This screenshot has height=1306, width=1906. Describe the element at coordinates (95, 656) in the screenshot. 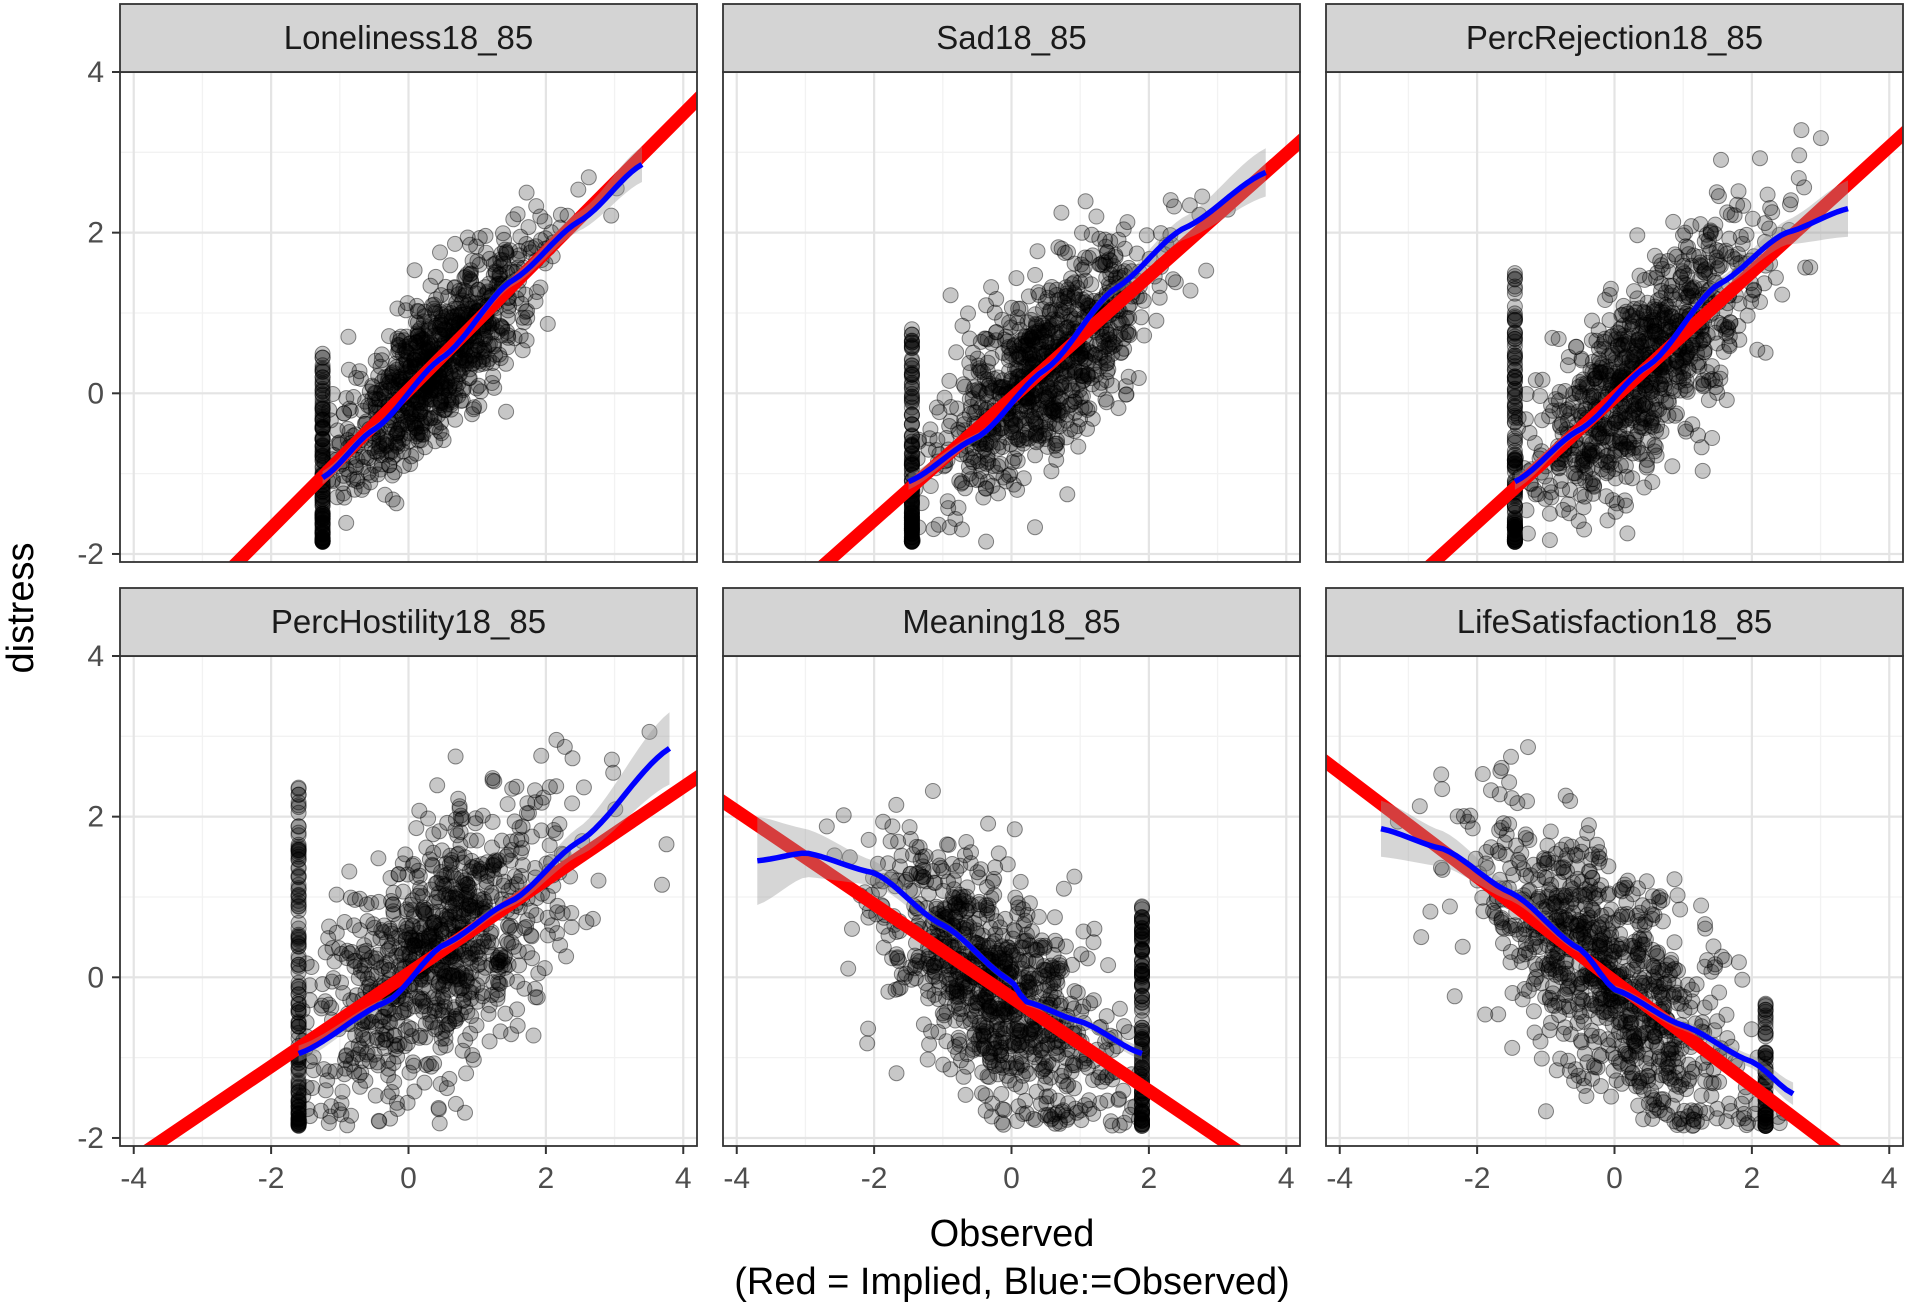

I see `y-tick-label: 4` at that location.